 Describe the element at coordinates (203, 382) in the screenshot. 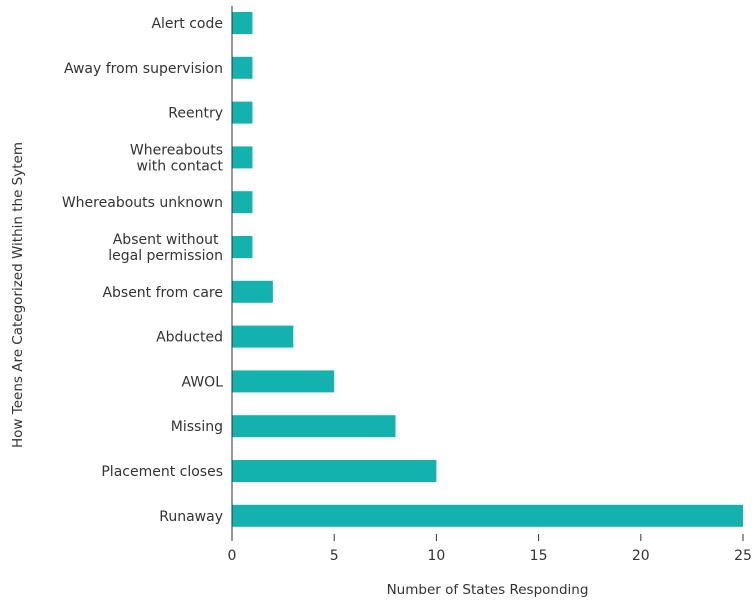

I see `category-label: AWOL` at that location.